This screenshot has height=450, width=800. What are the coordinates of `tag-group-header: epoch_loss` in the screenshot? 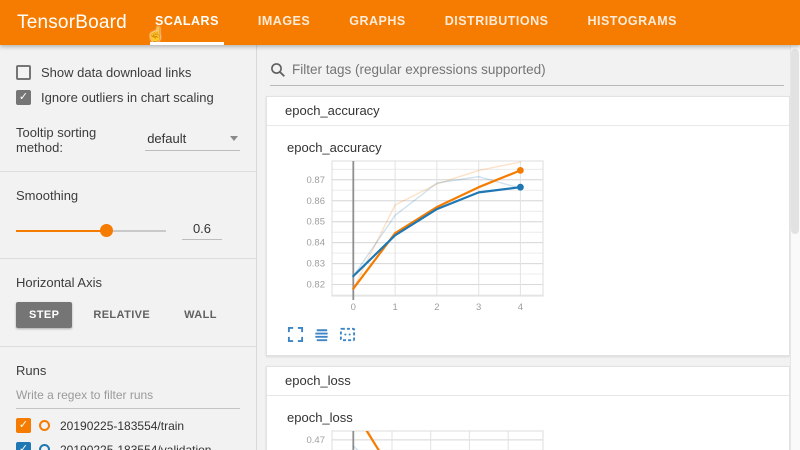 It's located at (528, 381).